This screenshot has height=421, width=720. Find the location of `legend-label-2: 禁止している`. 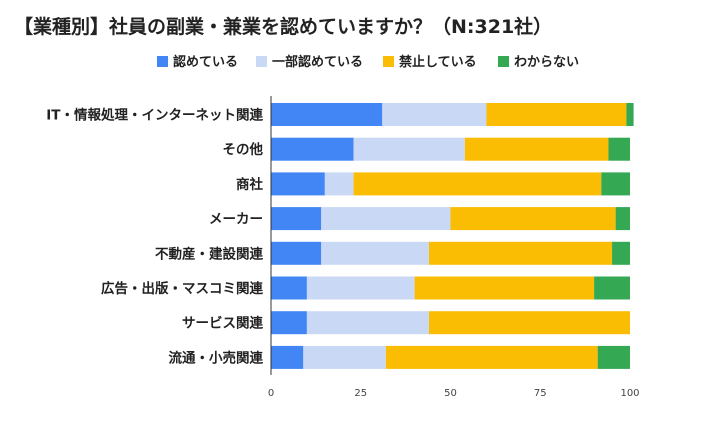

legend-label-2: 禁止している is located at coordinates (438, 62).